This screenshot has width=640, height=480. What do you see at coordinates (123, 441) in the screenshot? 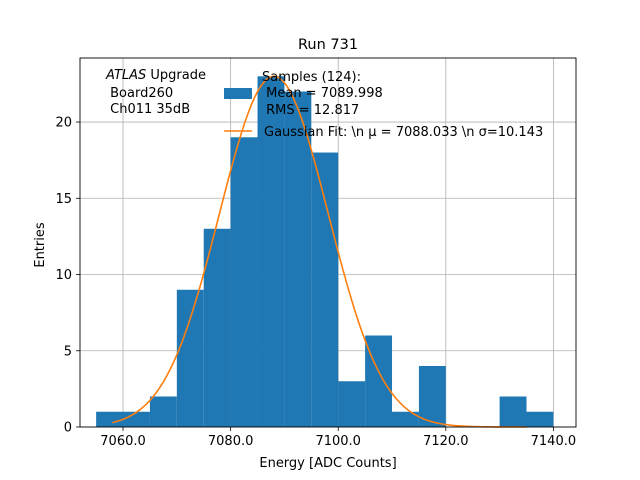
I see `x-tick-label: 7060.0` at bounding box center [123, 441].